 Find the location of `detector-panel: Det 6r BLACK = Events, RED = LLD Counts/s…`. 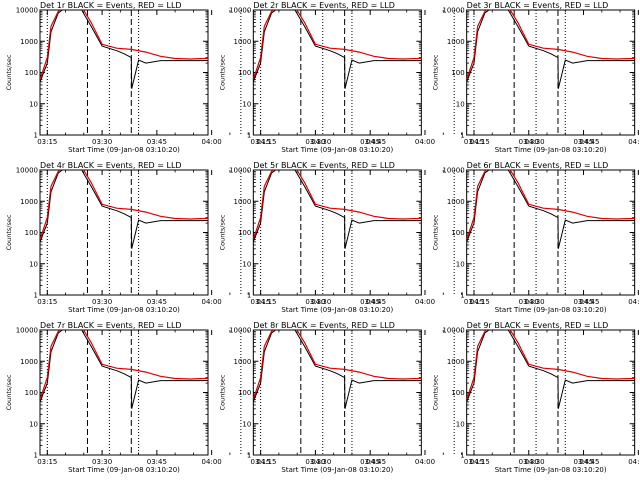

detector-panel: Det 6r BLACK = Events, RED = LLD Counts/s… is located at coordinates (536, 237).